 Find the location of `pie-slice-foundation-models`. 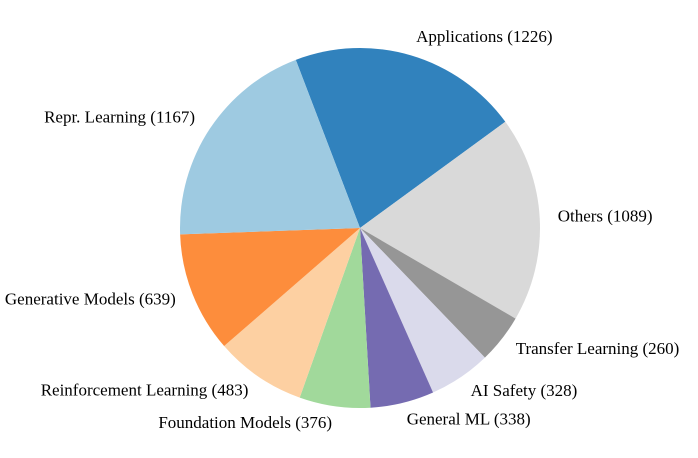

pie-slice-foundation-models is located at coordinates (335, 318).